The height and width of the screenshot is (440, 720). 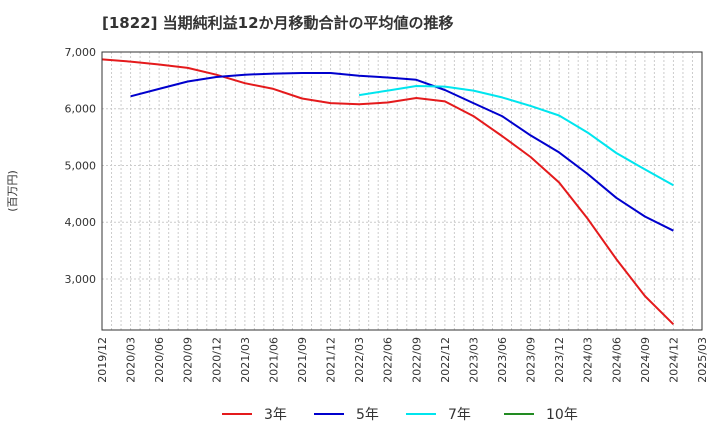 I want to click on legend-label: 10年, so click(x=562, y=415).